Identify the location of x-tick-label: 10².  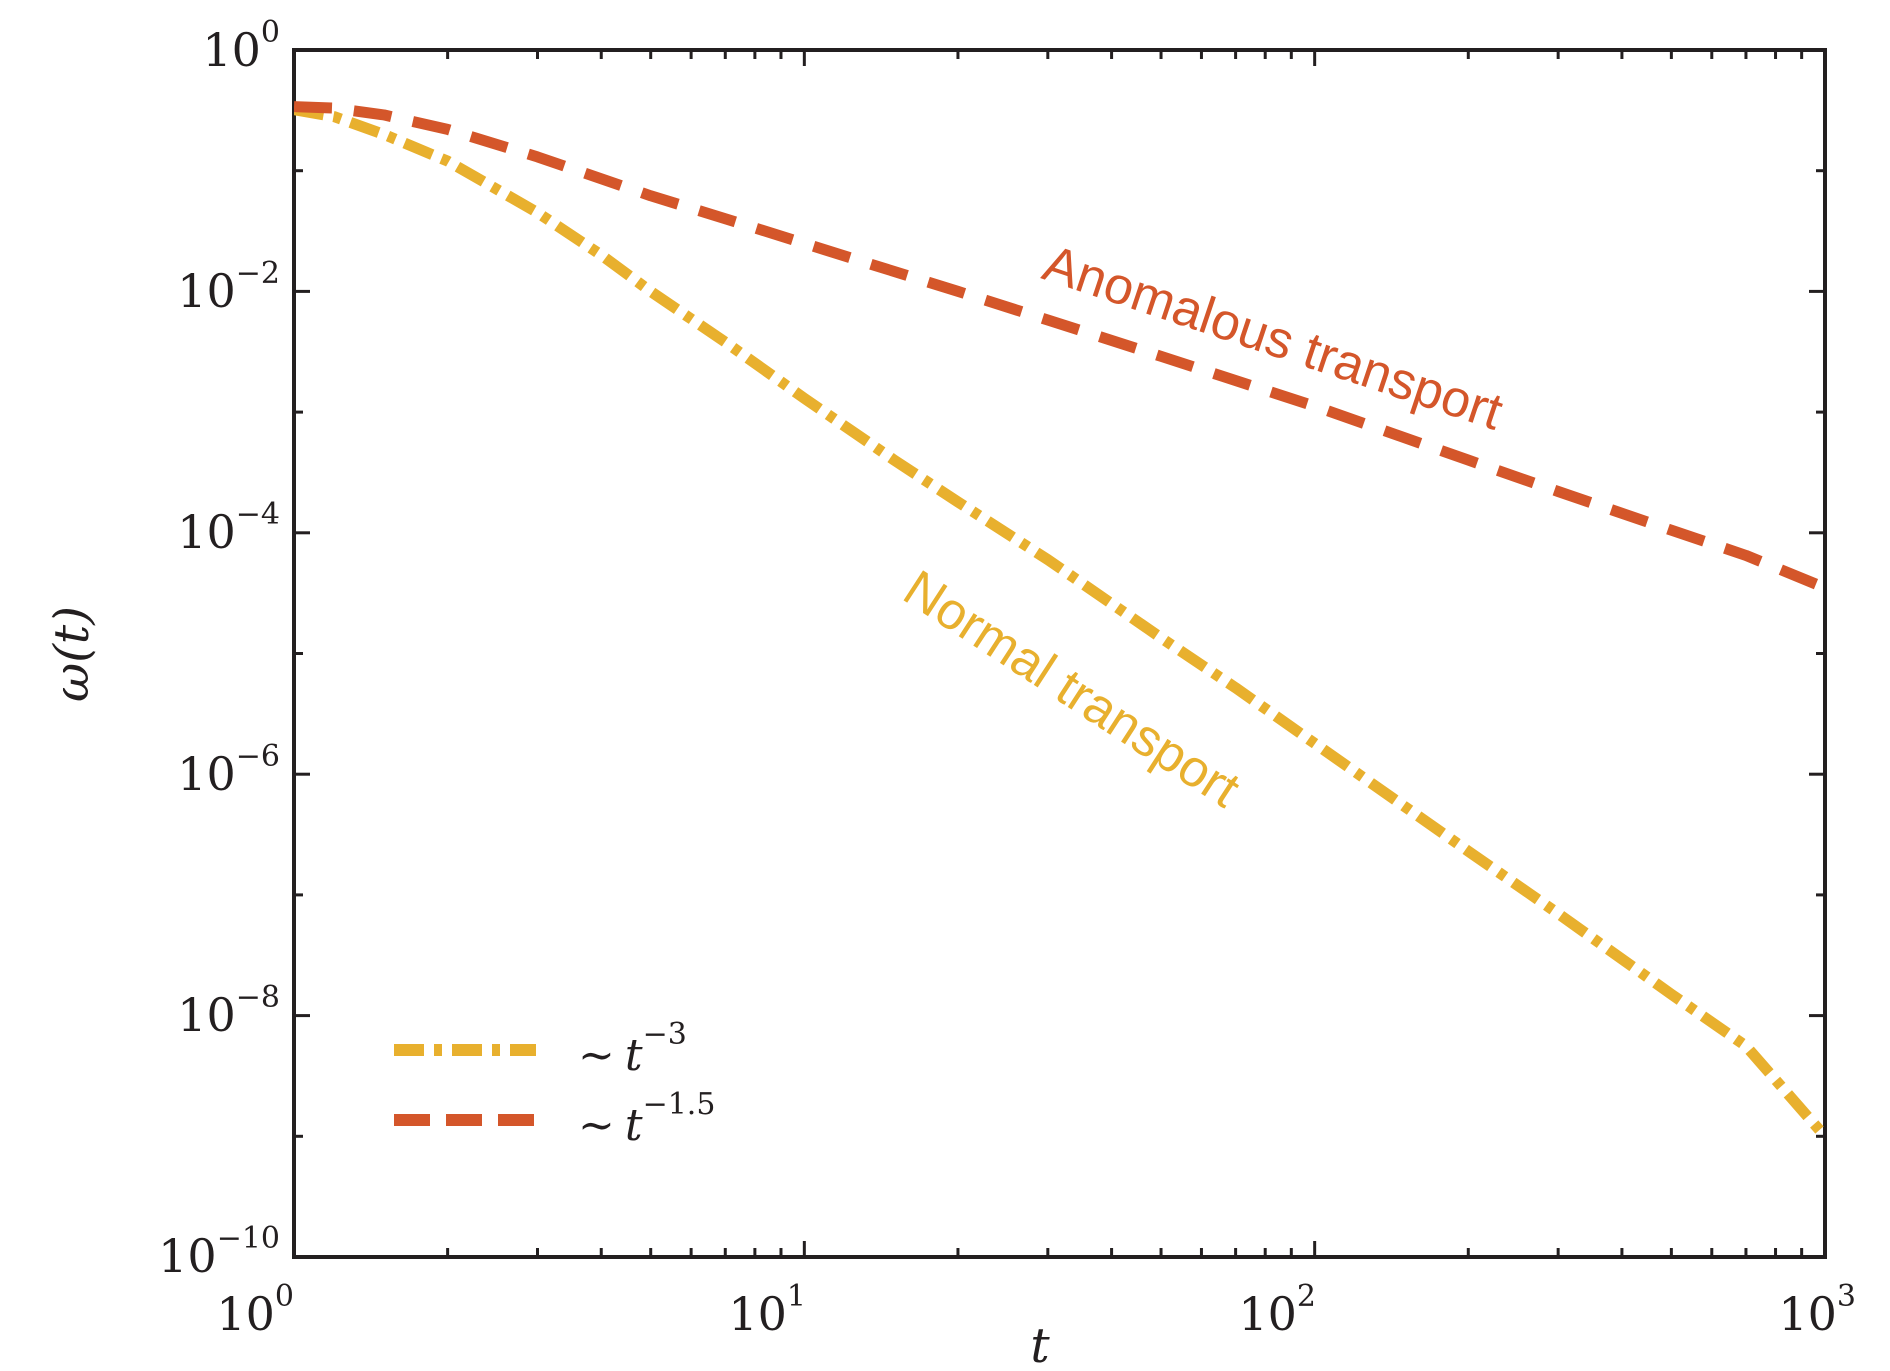
(1277, 1310).